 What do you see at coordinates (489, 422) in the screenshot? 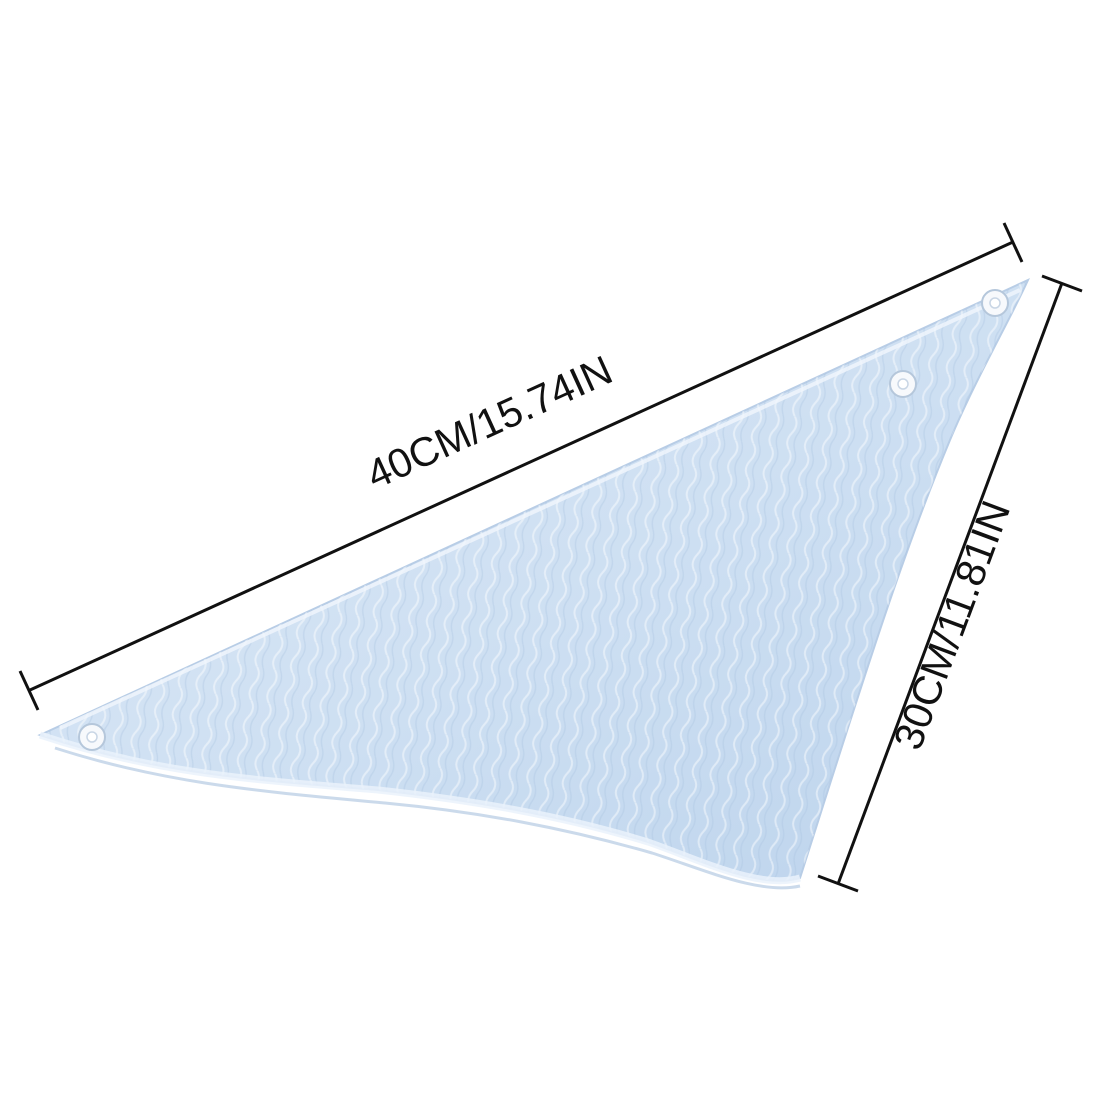
I see `width-label: 40CM/15.74IN` at bounding box center [489, 422].